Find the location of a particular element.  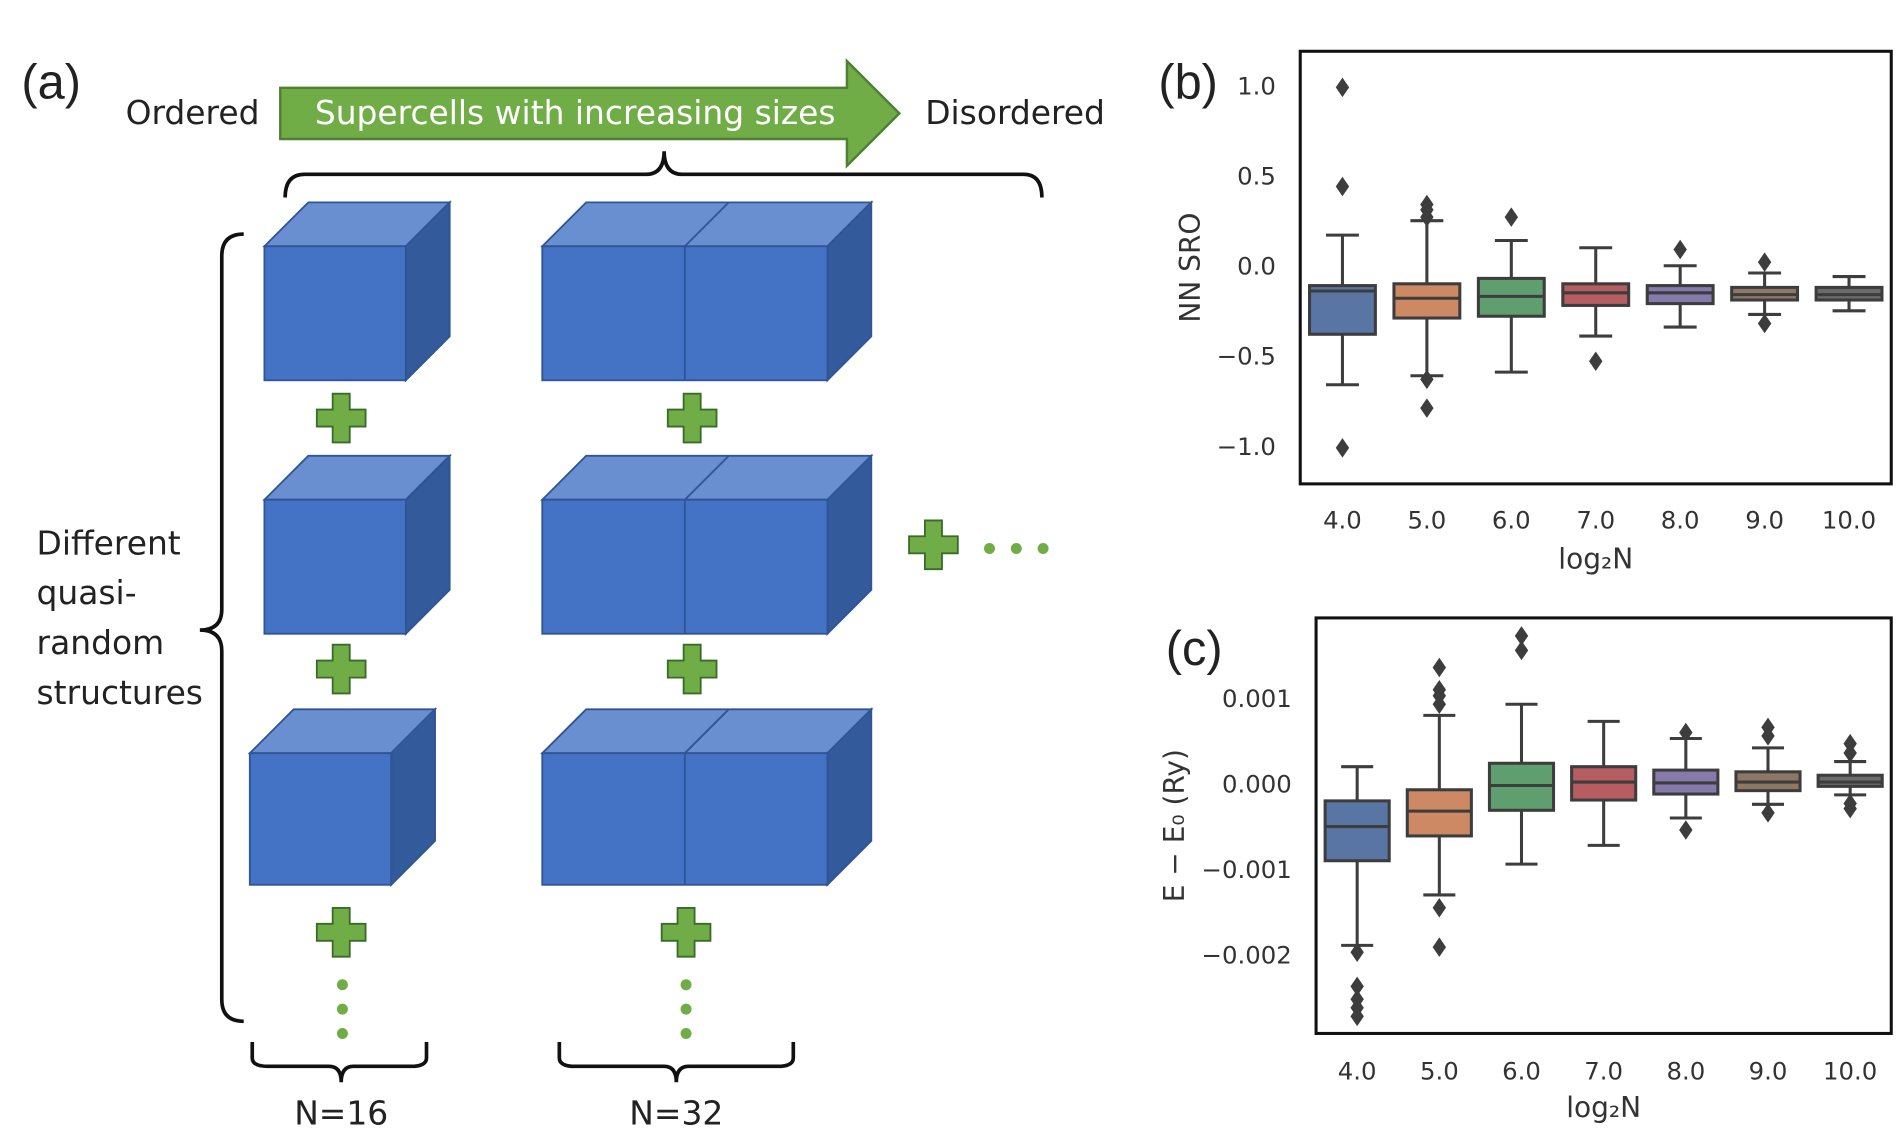

y-tick-label: −1.0 is located at coordinates (1246, 446).